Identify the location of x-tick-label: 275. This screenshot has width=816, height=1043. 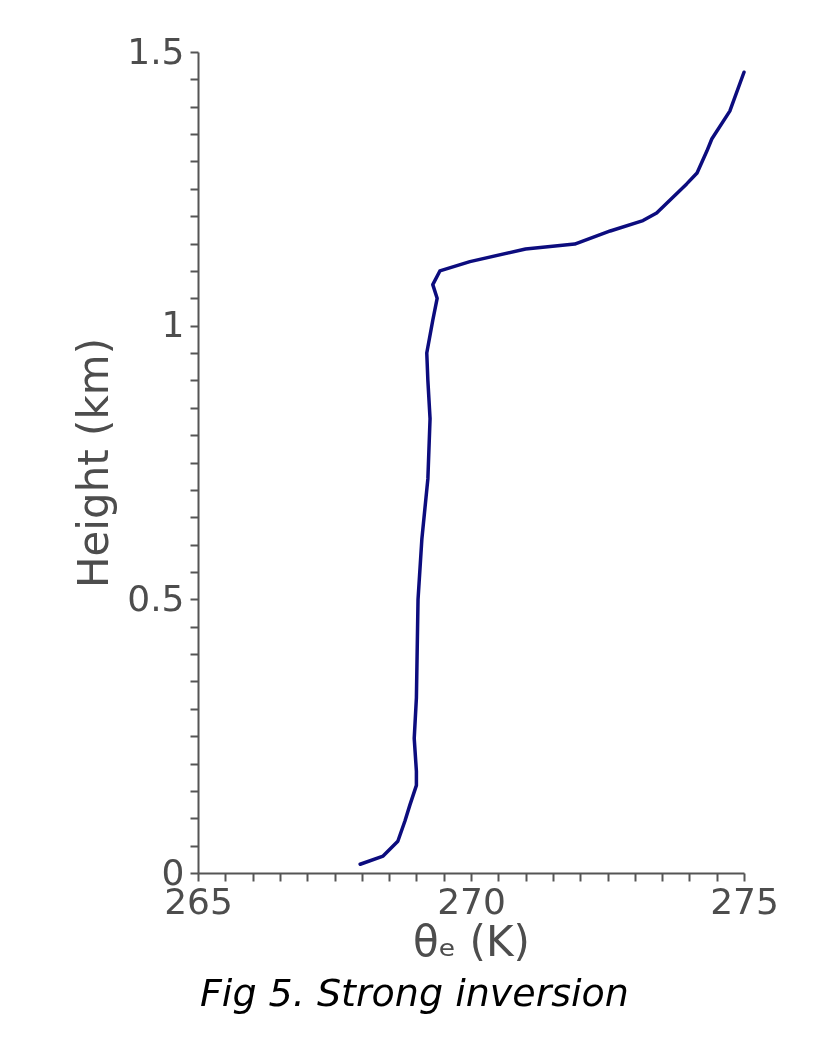
(744, 901).